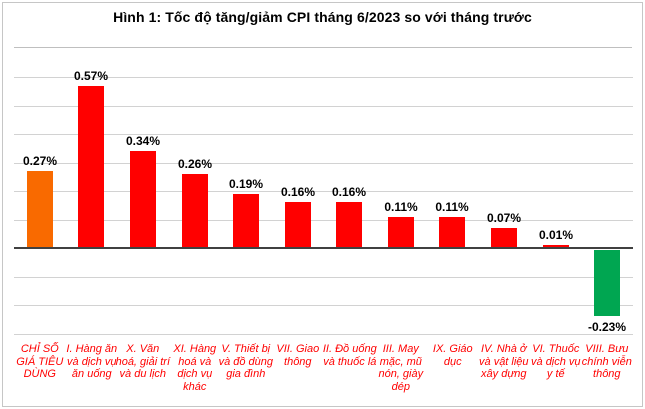 The width and height of the screenshot is (645, 409). What do you see at coordinates (349, 355) in the screenshot?
I see `category-label-6: II. Đồ uống và thuốc lá` at bounding box center [349, 355].